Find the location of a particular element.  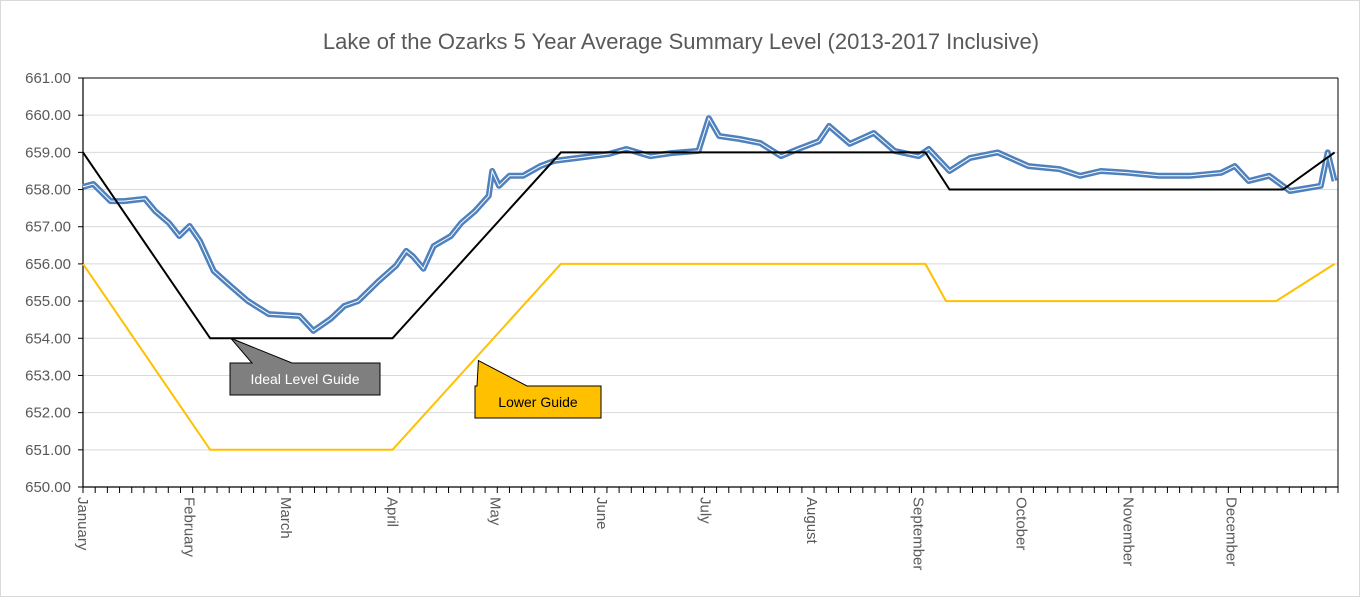

x-tick-label: August is located at coordinates (811, 521).